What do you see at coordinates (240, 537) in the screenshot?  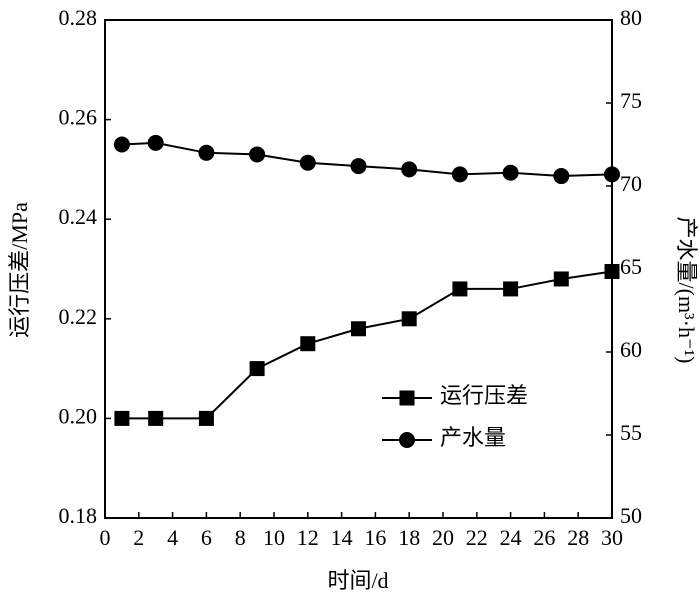 I see `x-tick-label: 8` at bounding box center [240, 537].